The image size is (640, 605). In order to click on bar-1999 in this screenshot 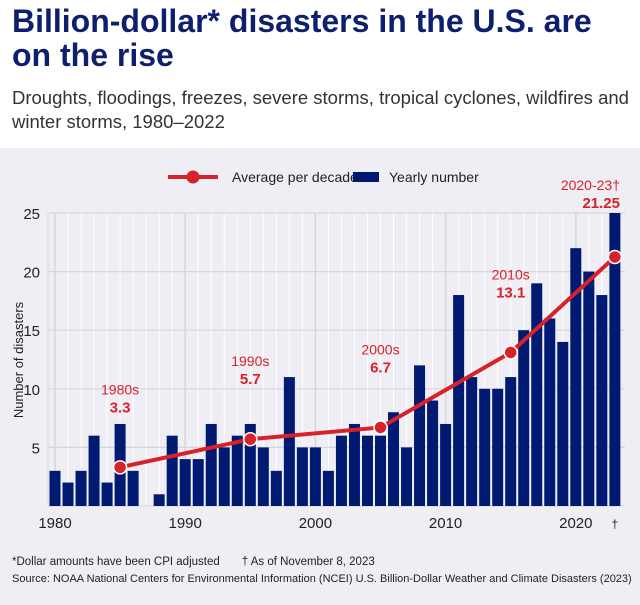, I will do `click(302, 476)`.